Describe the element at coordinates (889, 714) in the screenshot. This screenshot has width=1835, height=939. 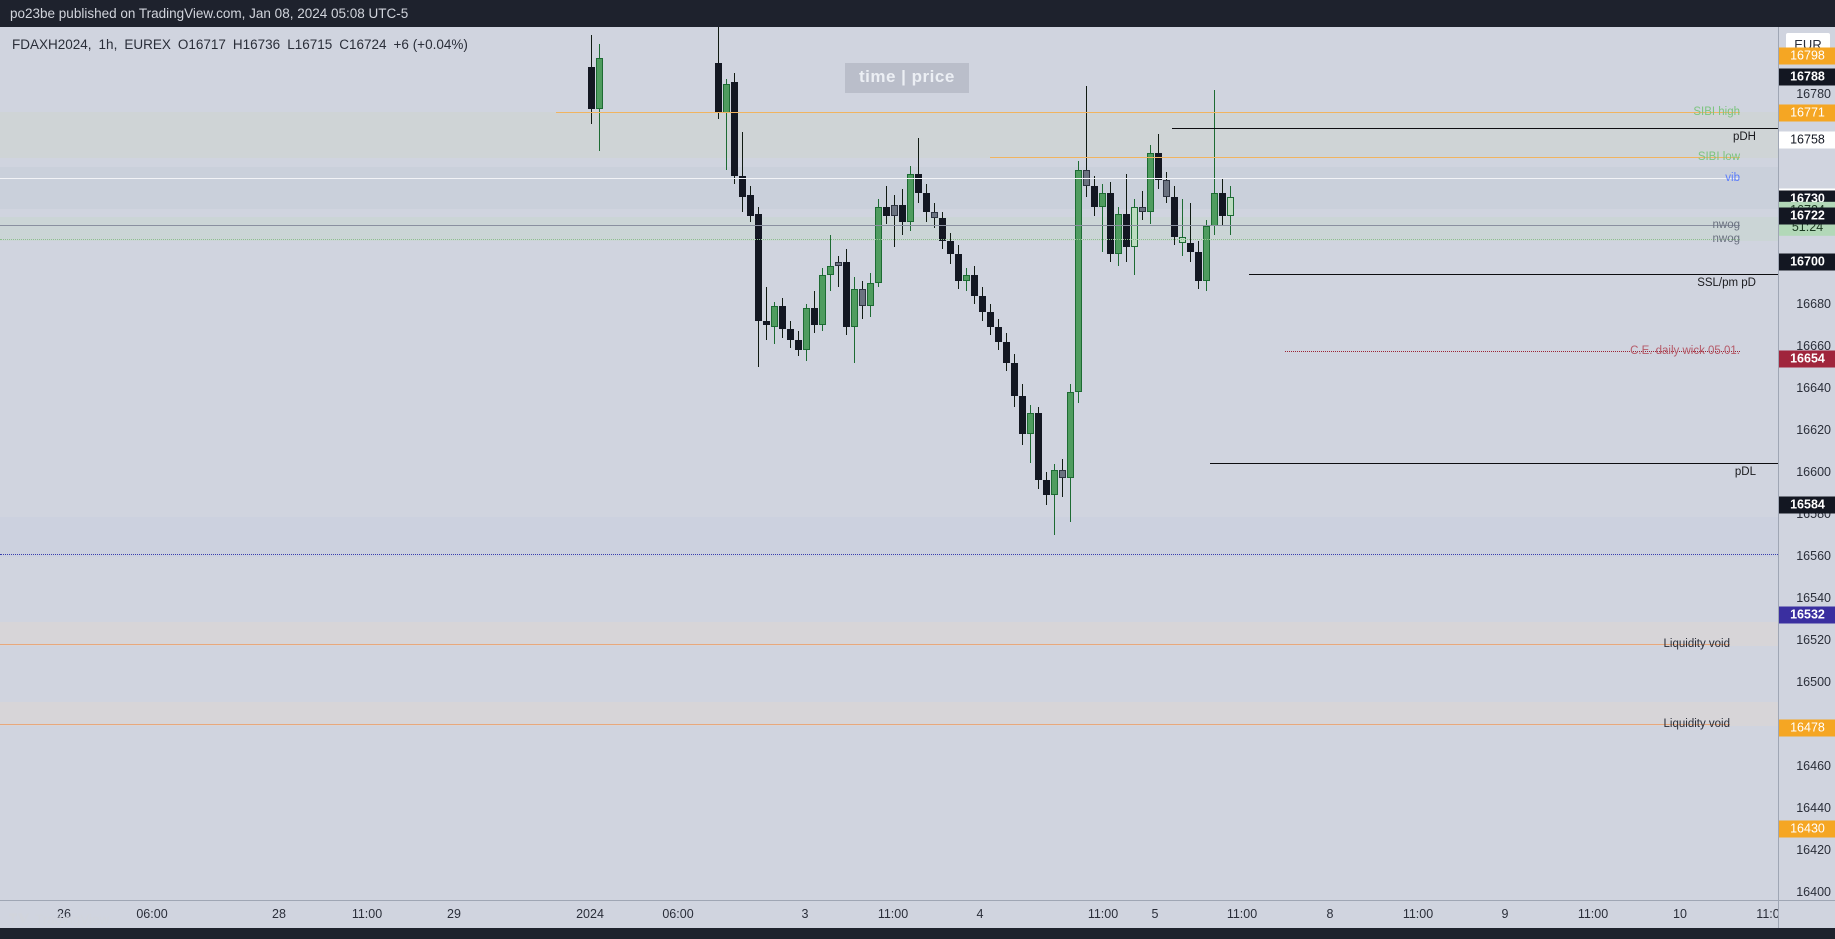
I see `zone-liq-void-lower` at that location.